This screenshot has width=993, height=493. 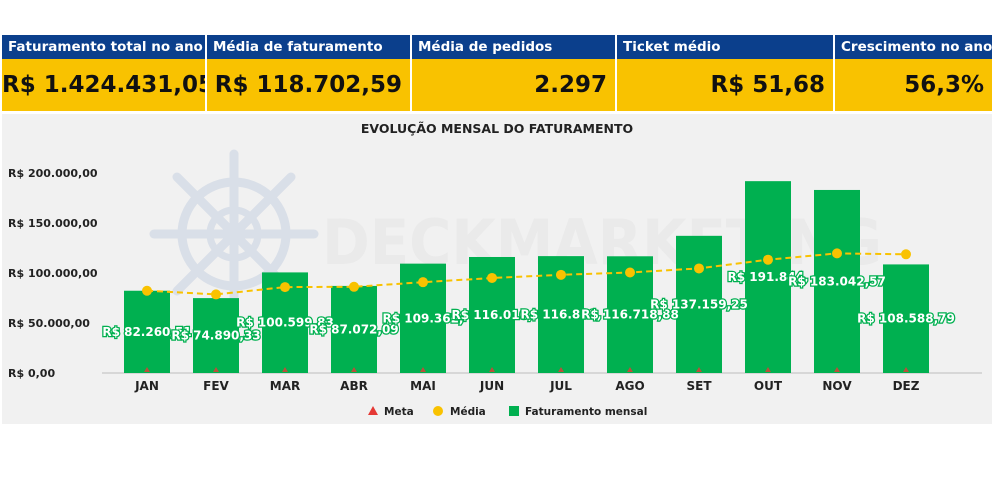 I want to click on bar-data-label: R$ 137.159,25, so click(x=699, y=304).